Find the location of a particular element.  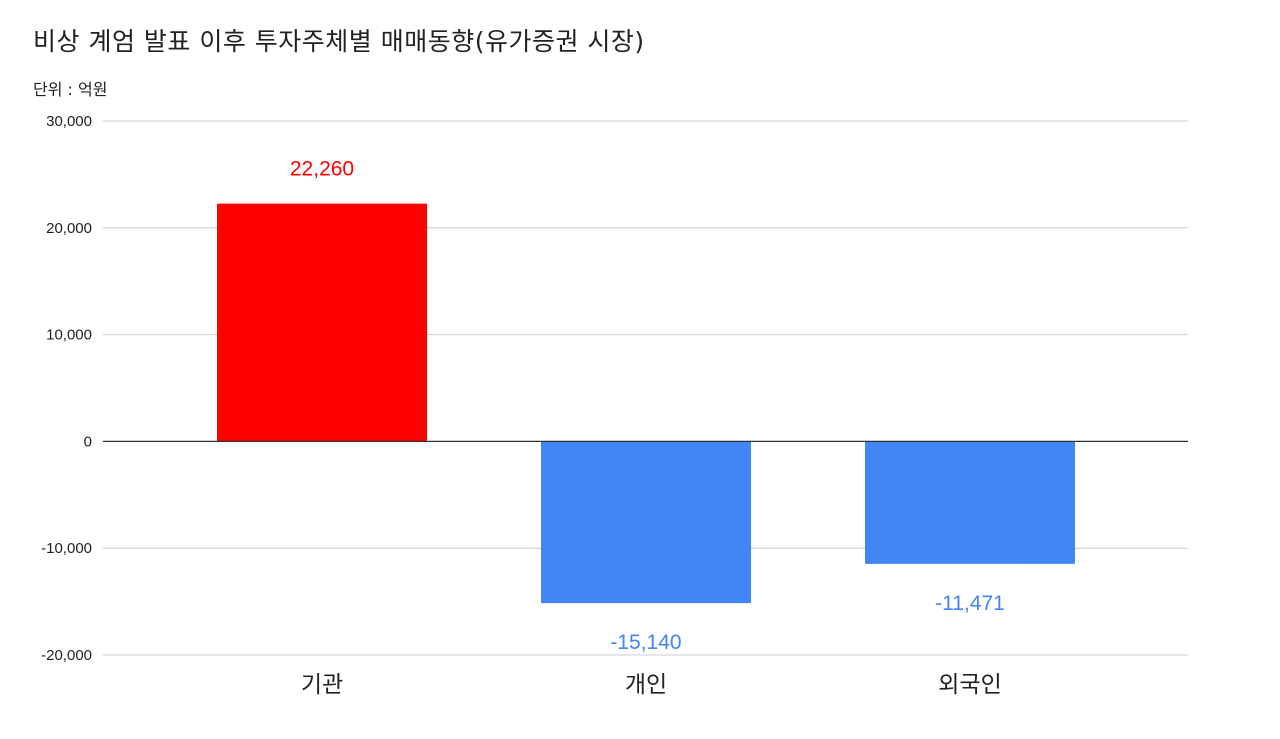

y-tick-label: -20,000 is located at coordinates (66, 655).